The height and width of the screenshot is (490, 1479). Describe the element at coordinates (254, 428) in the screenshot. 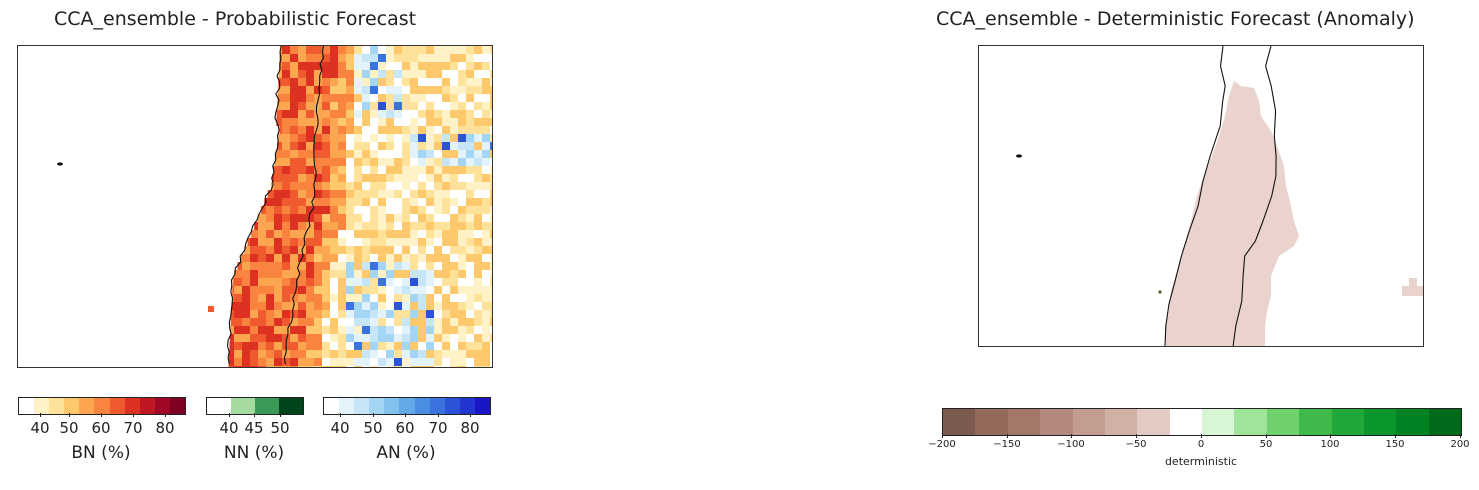

I see `colorbar-tick-label: 45` at that location.